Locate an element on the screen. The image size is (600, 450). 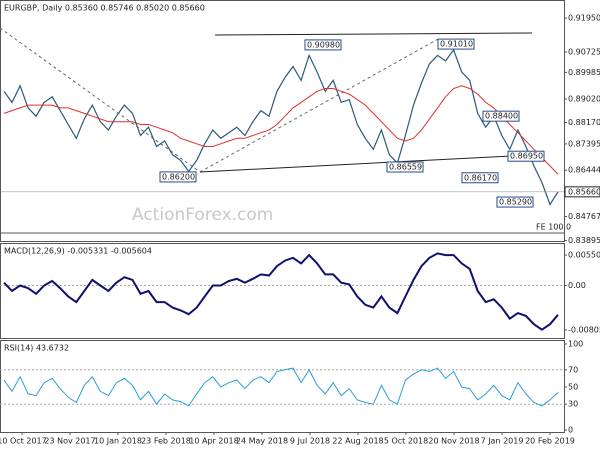
rsi-label: RSI(14) 43.6732 is located at coordinates (36, 348).